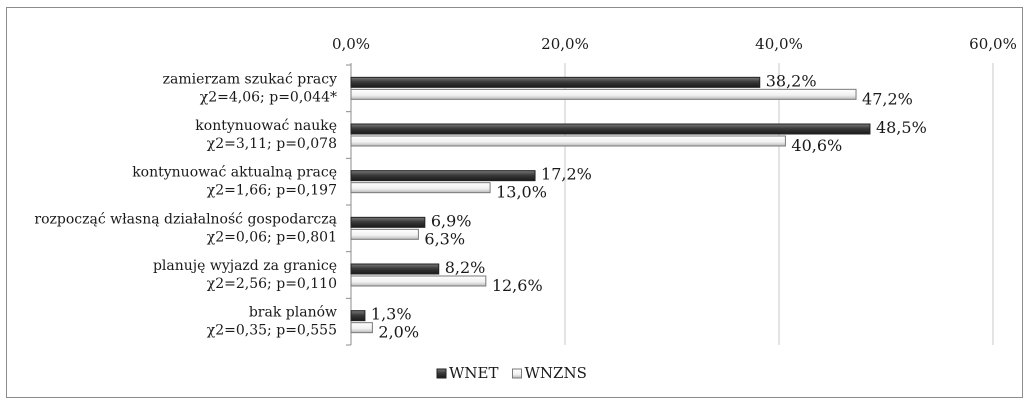 Image resolution: width=1031 pixels, height=404 pixels. I want to click on data-label: 17,2%, so click(566, 174).